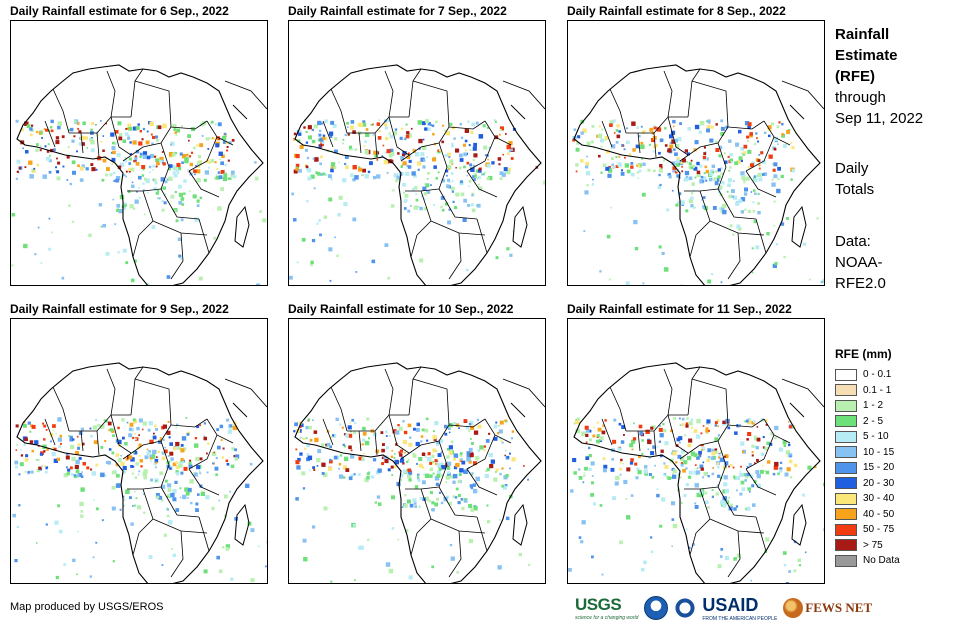 The image size is (967, 626). I want to click on legend-label: 0.1 - 1, so click(877, 390).